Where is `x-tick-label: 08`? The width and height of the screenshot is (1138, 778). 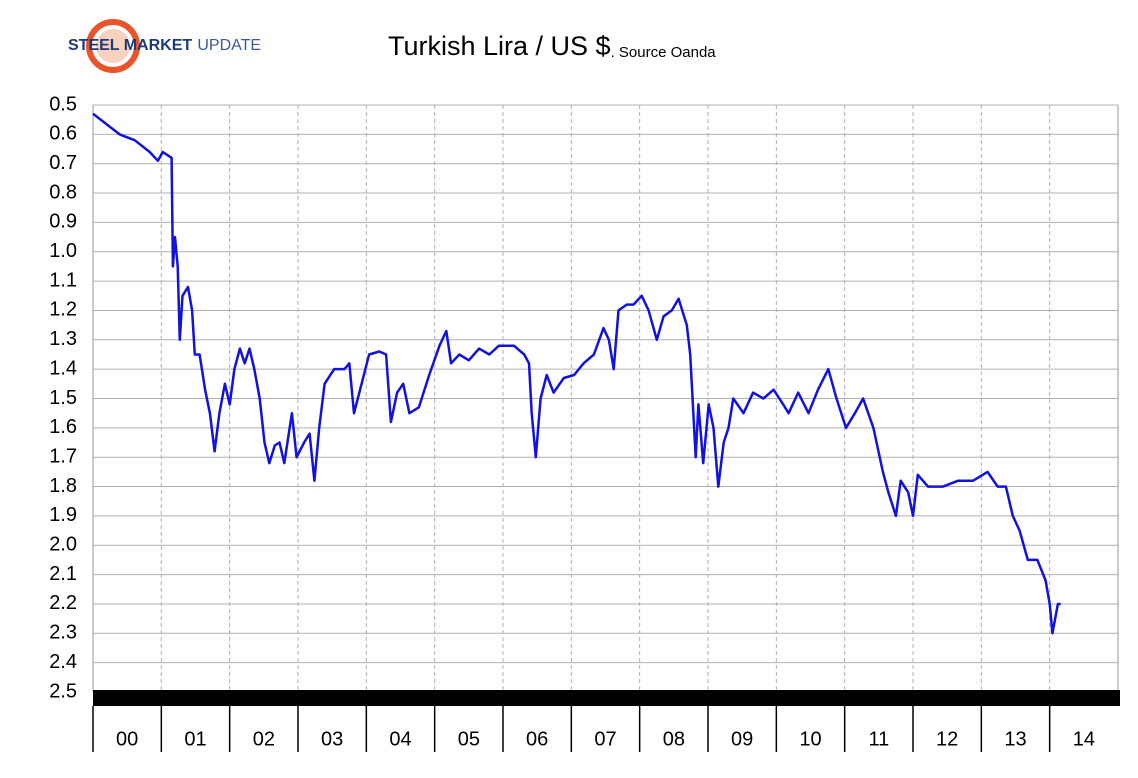
x-tick-label: 08 is located at coordinates (674, 739).